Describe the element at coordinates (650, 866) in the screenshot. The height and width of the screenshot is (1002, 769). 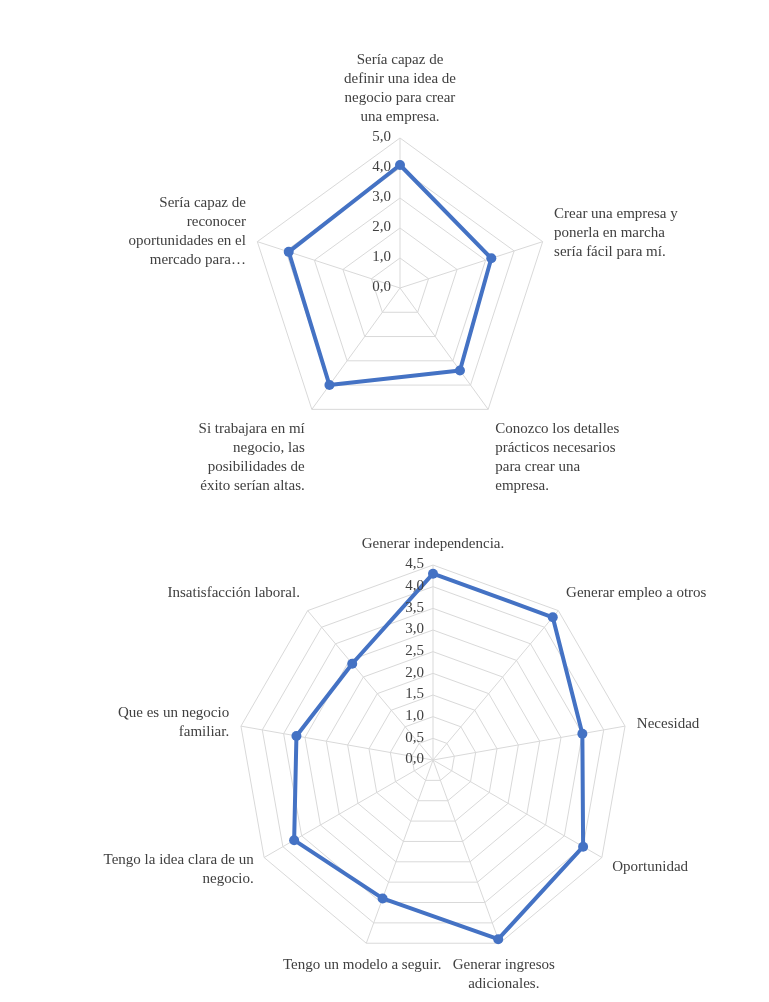
I see `spoke-label: Oportunidad` at that location.